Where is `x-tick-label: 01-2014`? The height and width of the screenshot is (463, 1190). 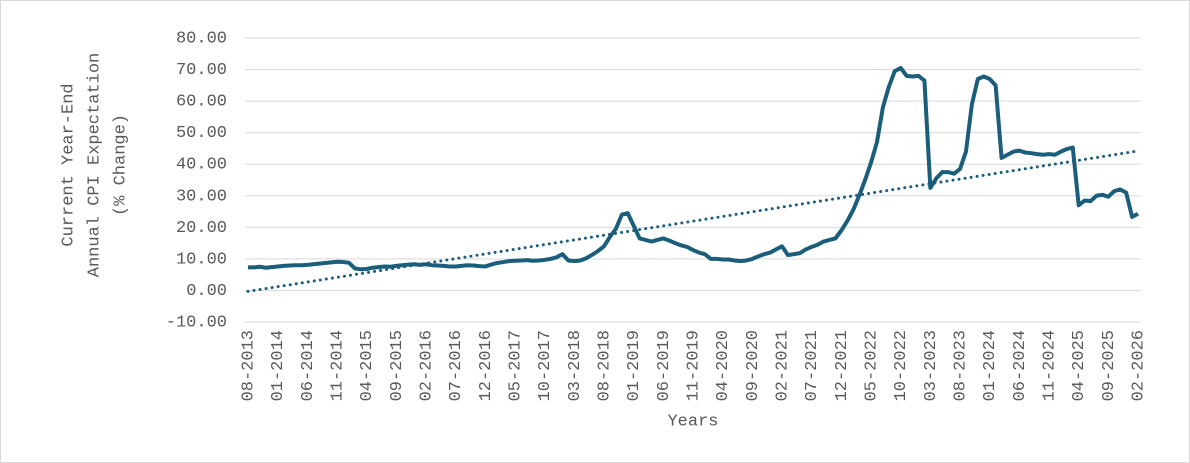
x-tick-label: 01-2014 is located at coordinates (278, 365).